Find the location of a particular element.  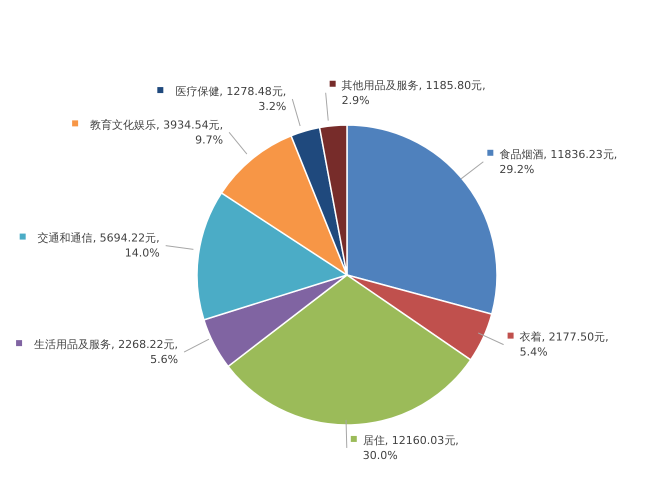

legend-label: 教育文化娱乐, 3934.54元, 9.7% is located at coordinates (157, 132).